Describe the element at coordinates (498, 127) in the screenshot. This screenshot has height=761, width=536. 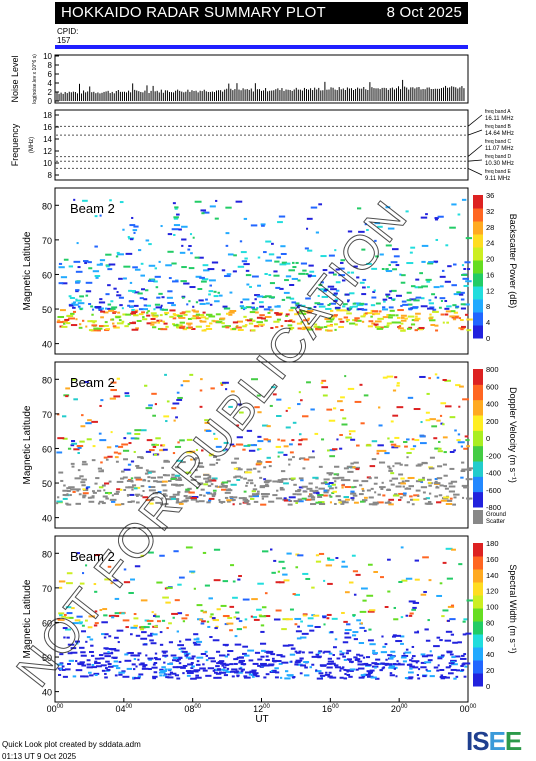
I see `band-name: freq band B` at that location.